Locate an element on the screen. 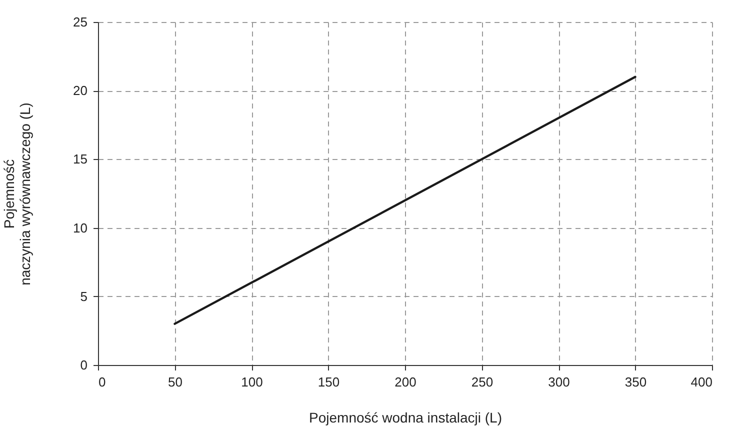 The height and width of the screenshot is (436, 732). x-tick-label: 150 is located at coordinates (329, 382).